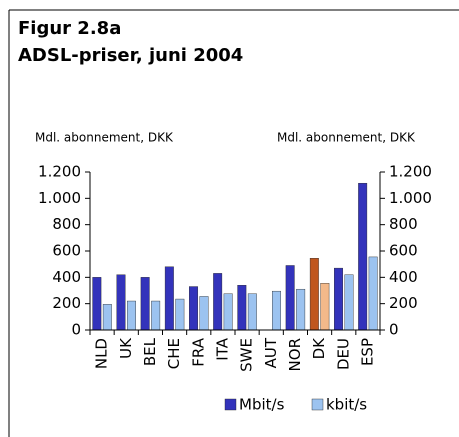 The width and height of the screenshot is (459, 437). What do you see at coordinates (150, 351) in the screenshot?
I see `x-tick-label: BEL` at bounding box center [150, 351].